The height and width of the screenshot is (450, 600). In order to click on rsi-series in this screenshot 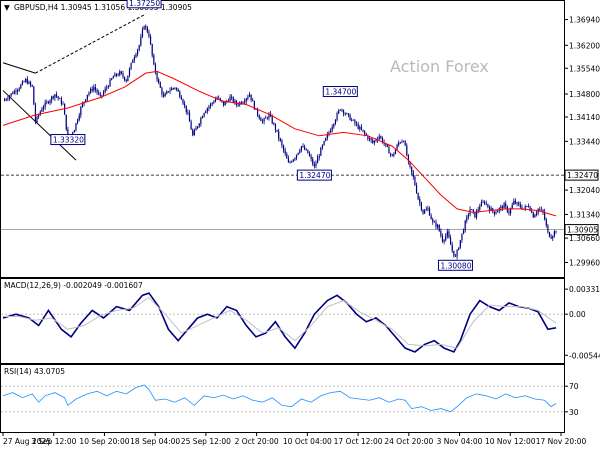, I will do `click(279, 398)`.